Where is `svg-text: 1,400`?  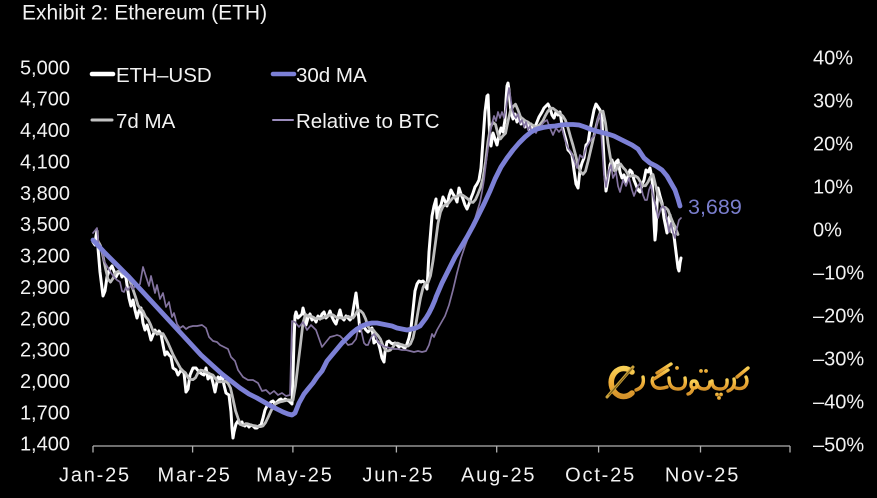 svg-text: 1,400 is located at coordinates (45, 445).